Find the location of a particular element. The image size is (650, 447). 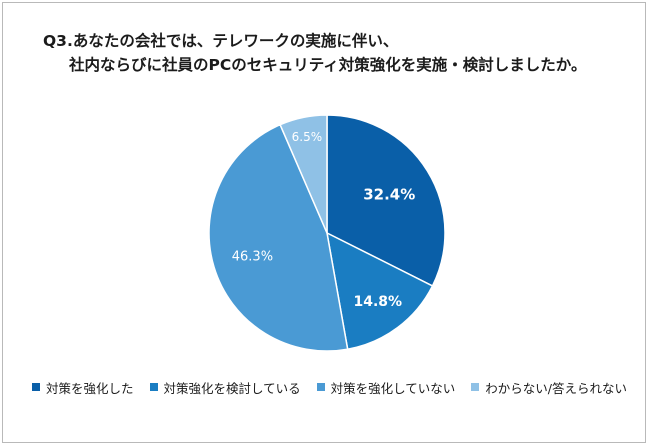

legend-label-3: 対策を強化していない is located at coordinates (393, 388).